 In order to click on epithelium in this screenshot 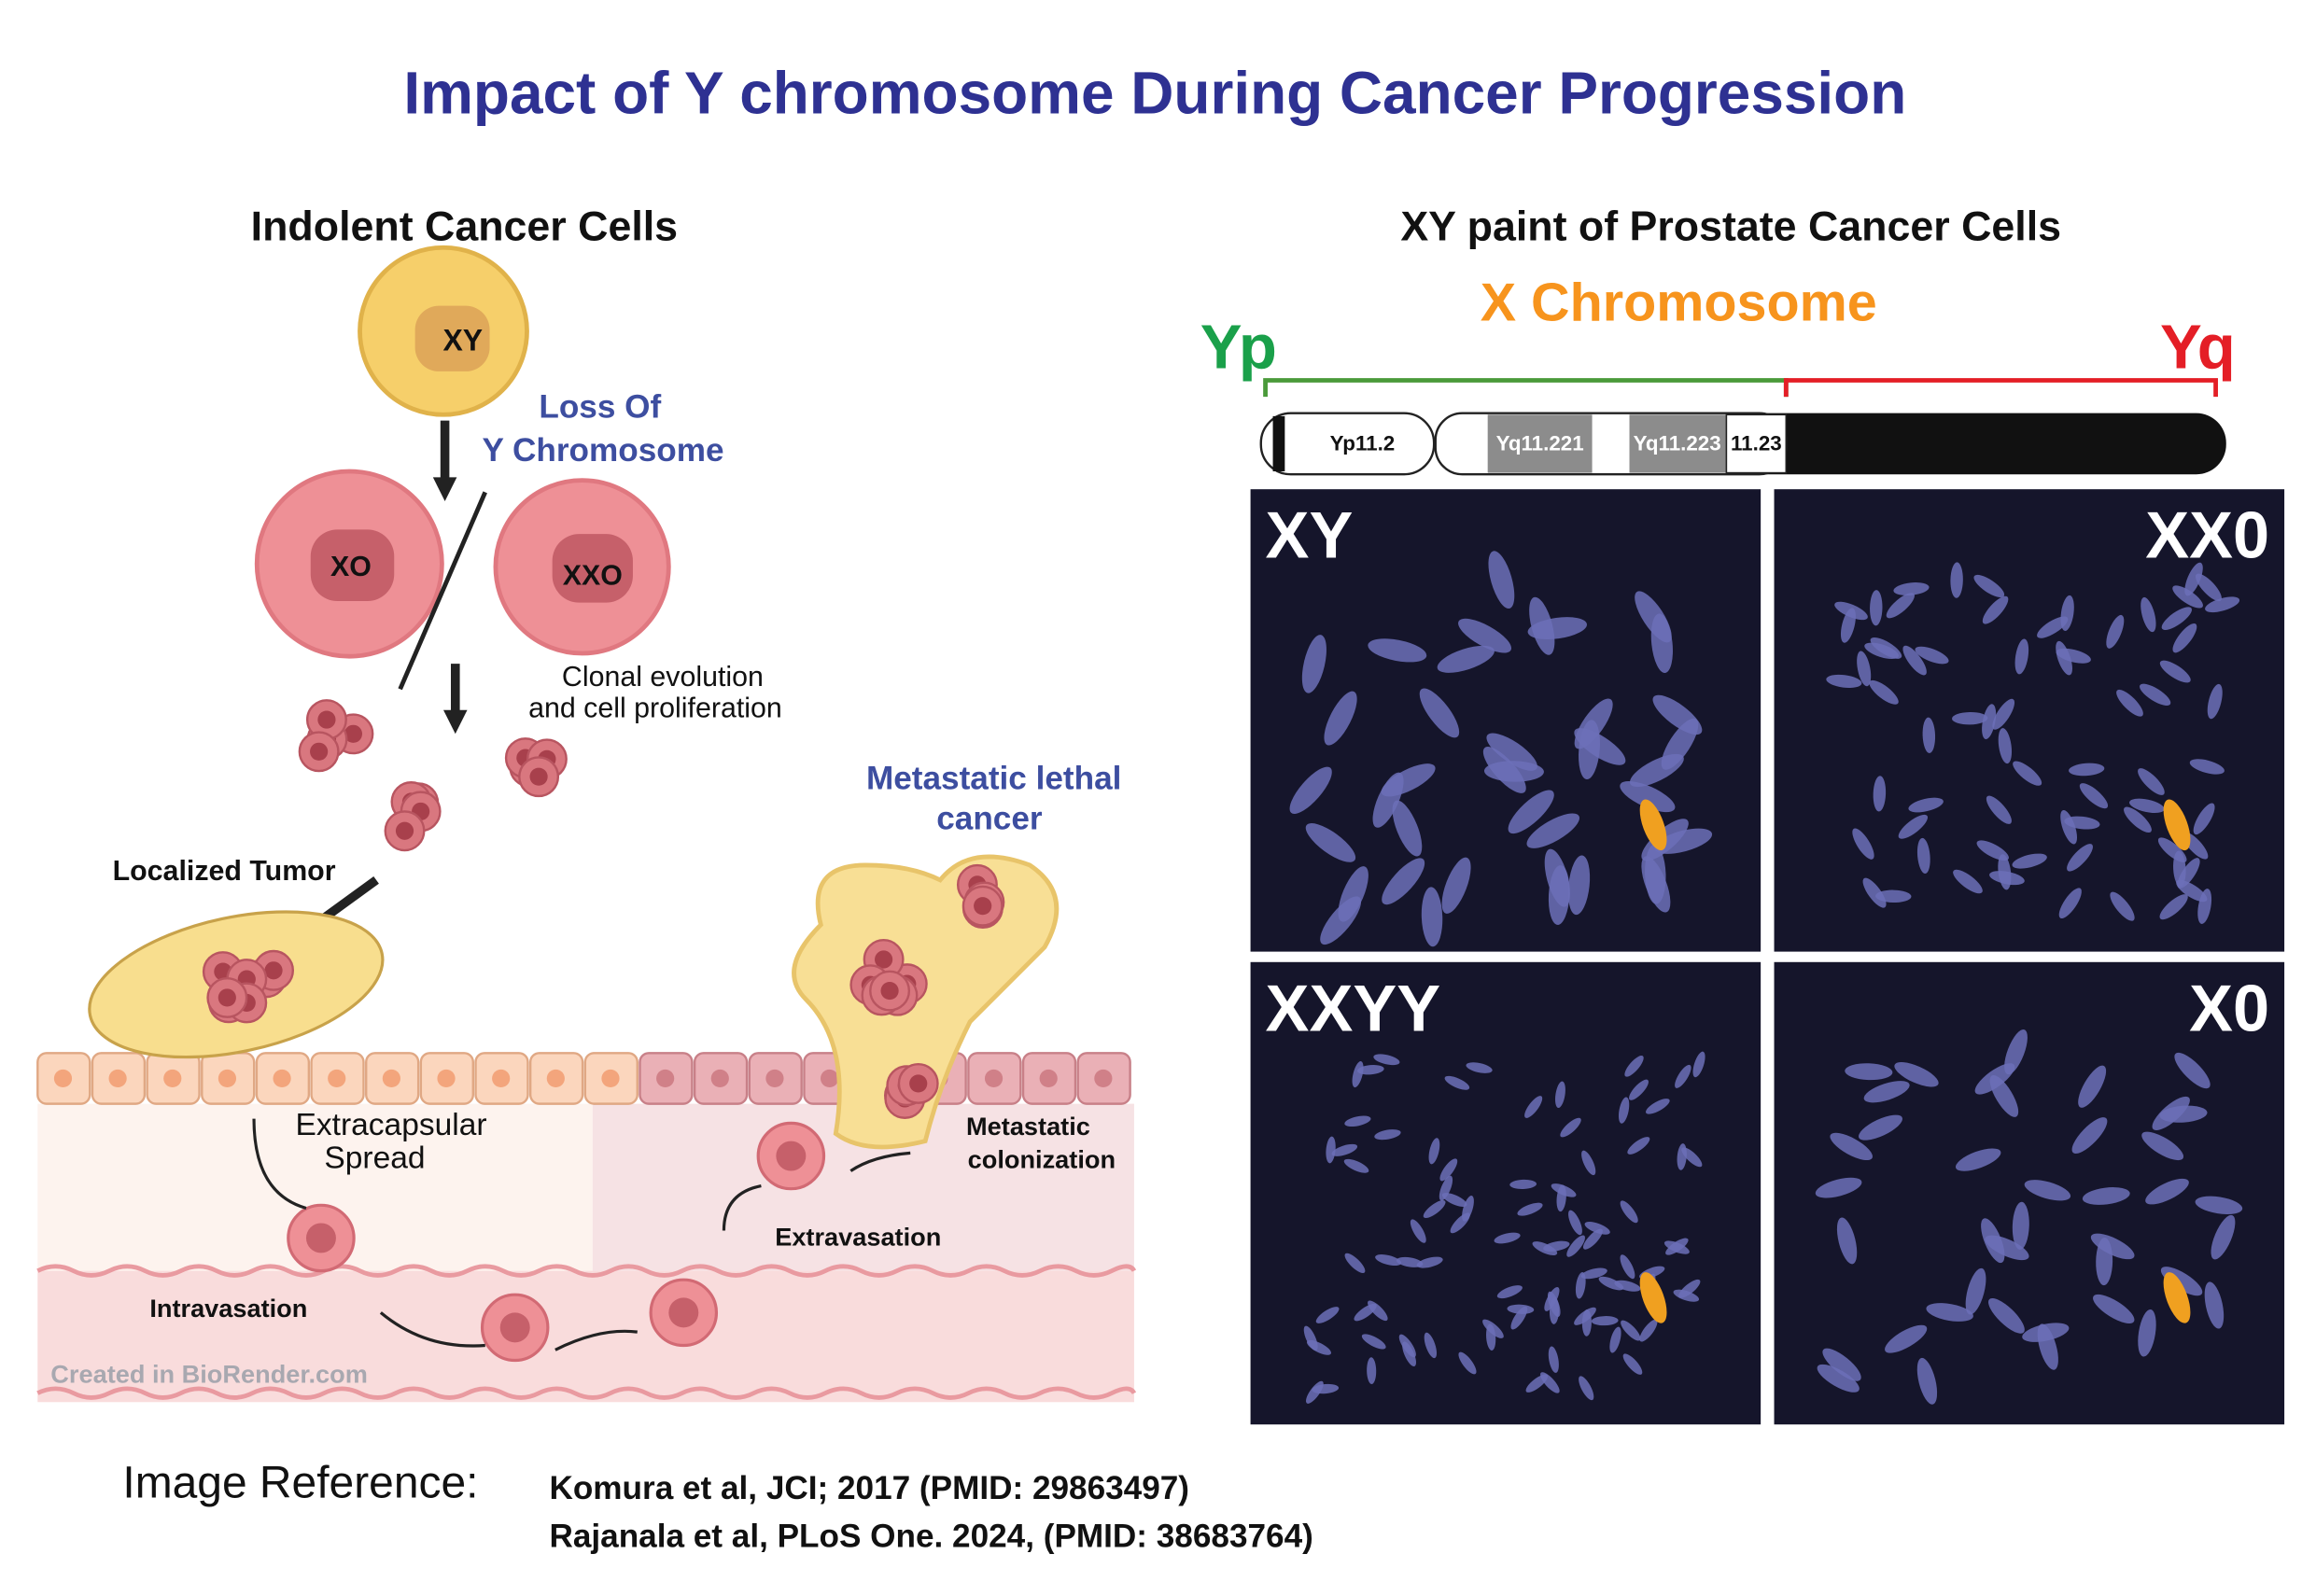, I will do `click(583, 1078)`.